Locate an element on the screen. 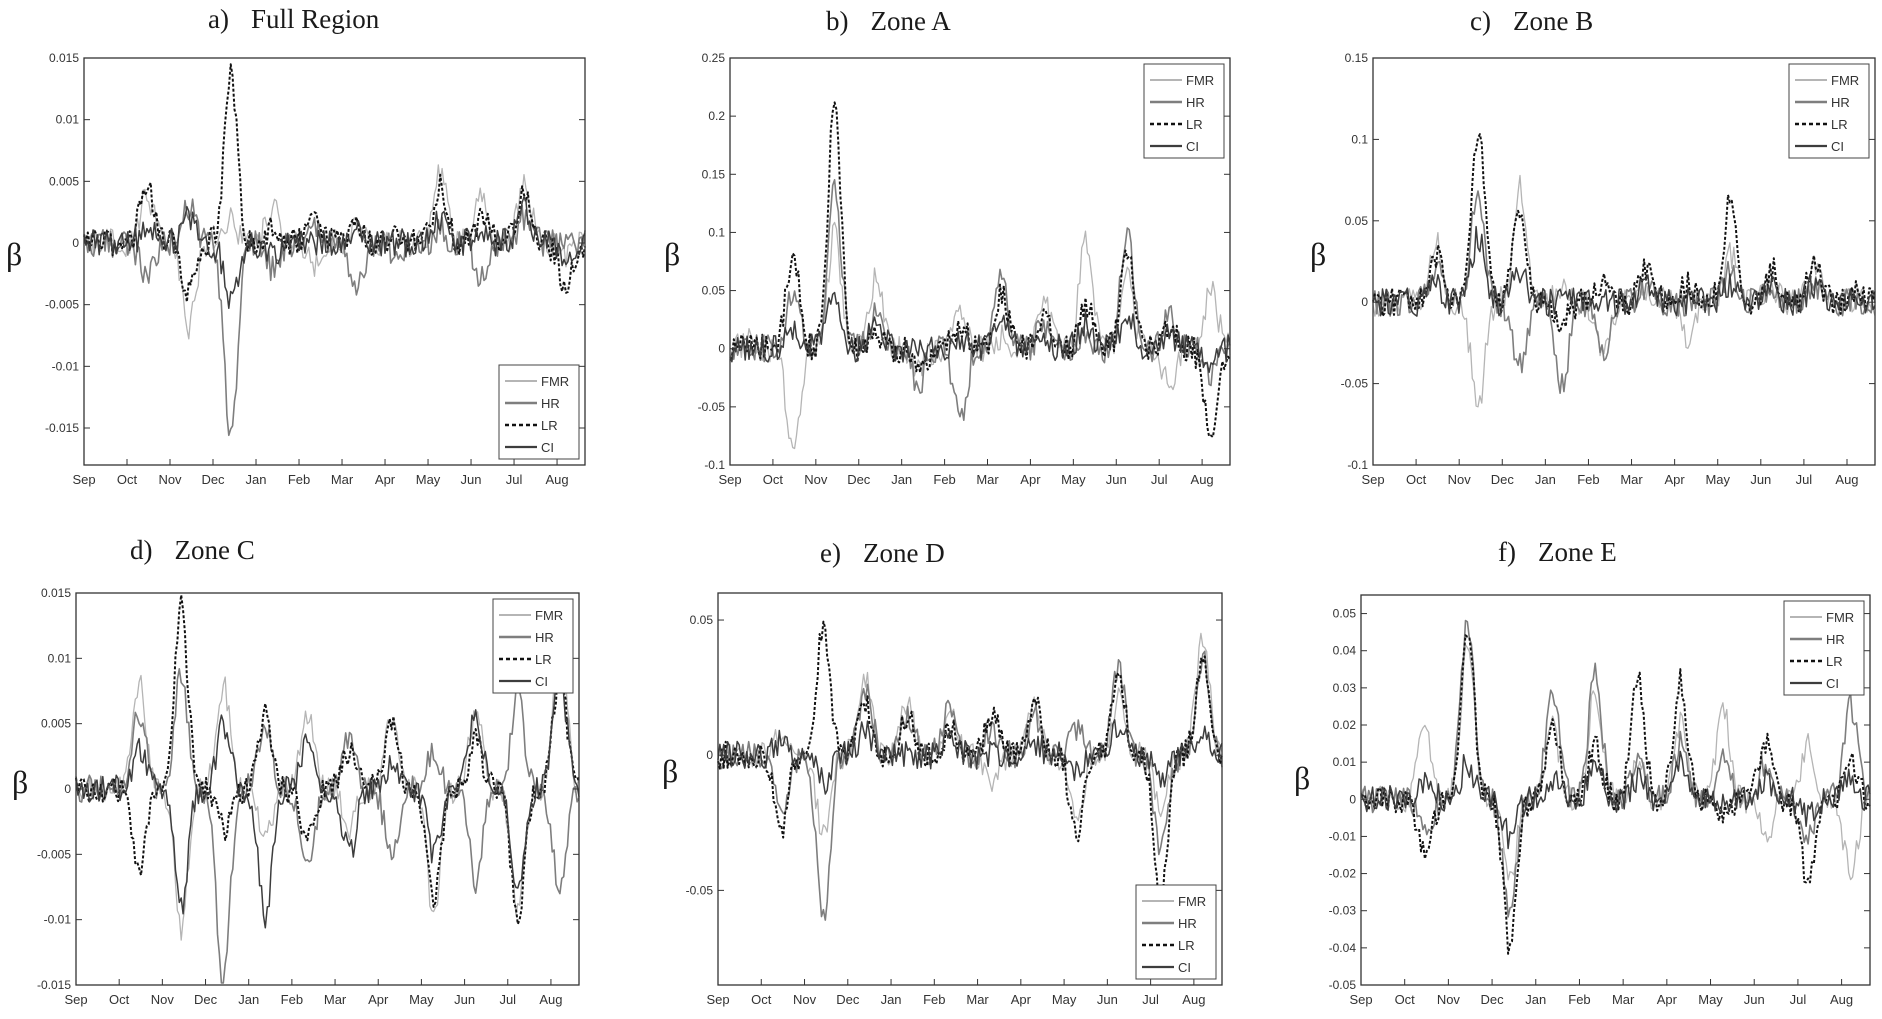  y-tick-label: 0.25 is located at coordinates (714, 58).